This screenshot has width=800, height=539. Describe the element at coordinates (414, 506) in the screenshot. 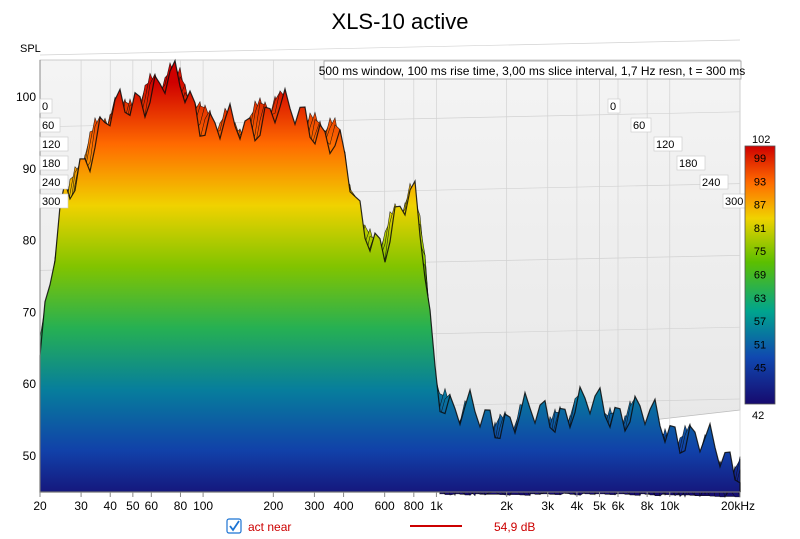

I see `x-tick-label: 800` at that location.